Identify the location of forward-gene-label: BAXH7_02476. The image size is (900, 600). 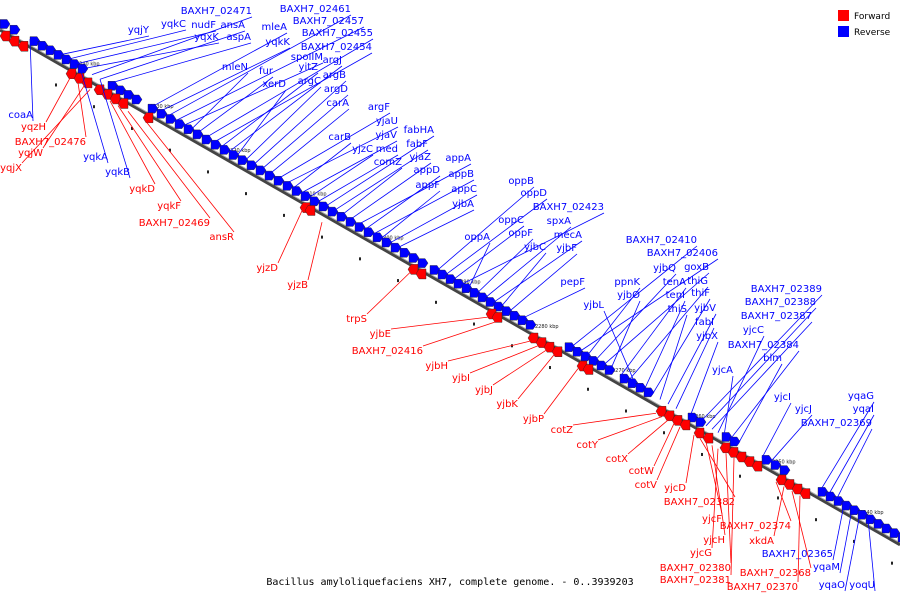
(50, 142).